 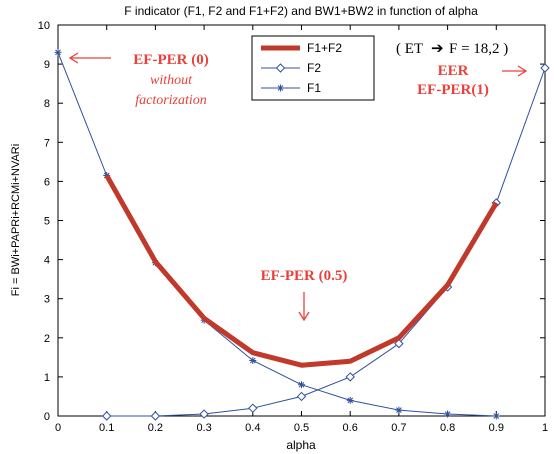 I want to click on et-prefix: ( ET, so click(x=409, y=49).